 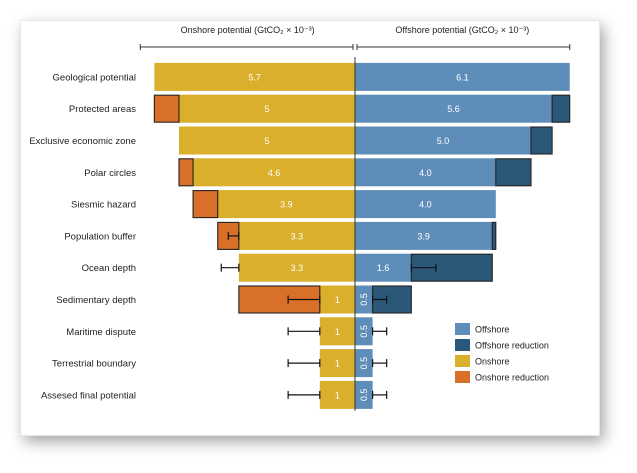 I want to click on offshore-value-label: 5.0, so click(x=443, y=141).